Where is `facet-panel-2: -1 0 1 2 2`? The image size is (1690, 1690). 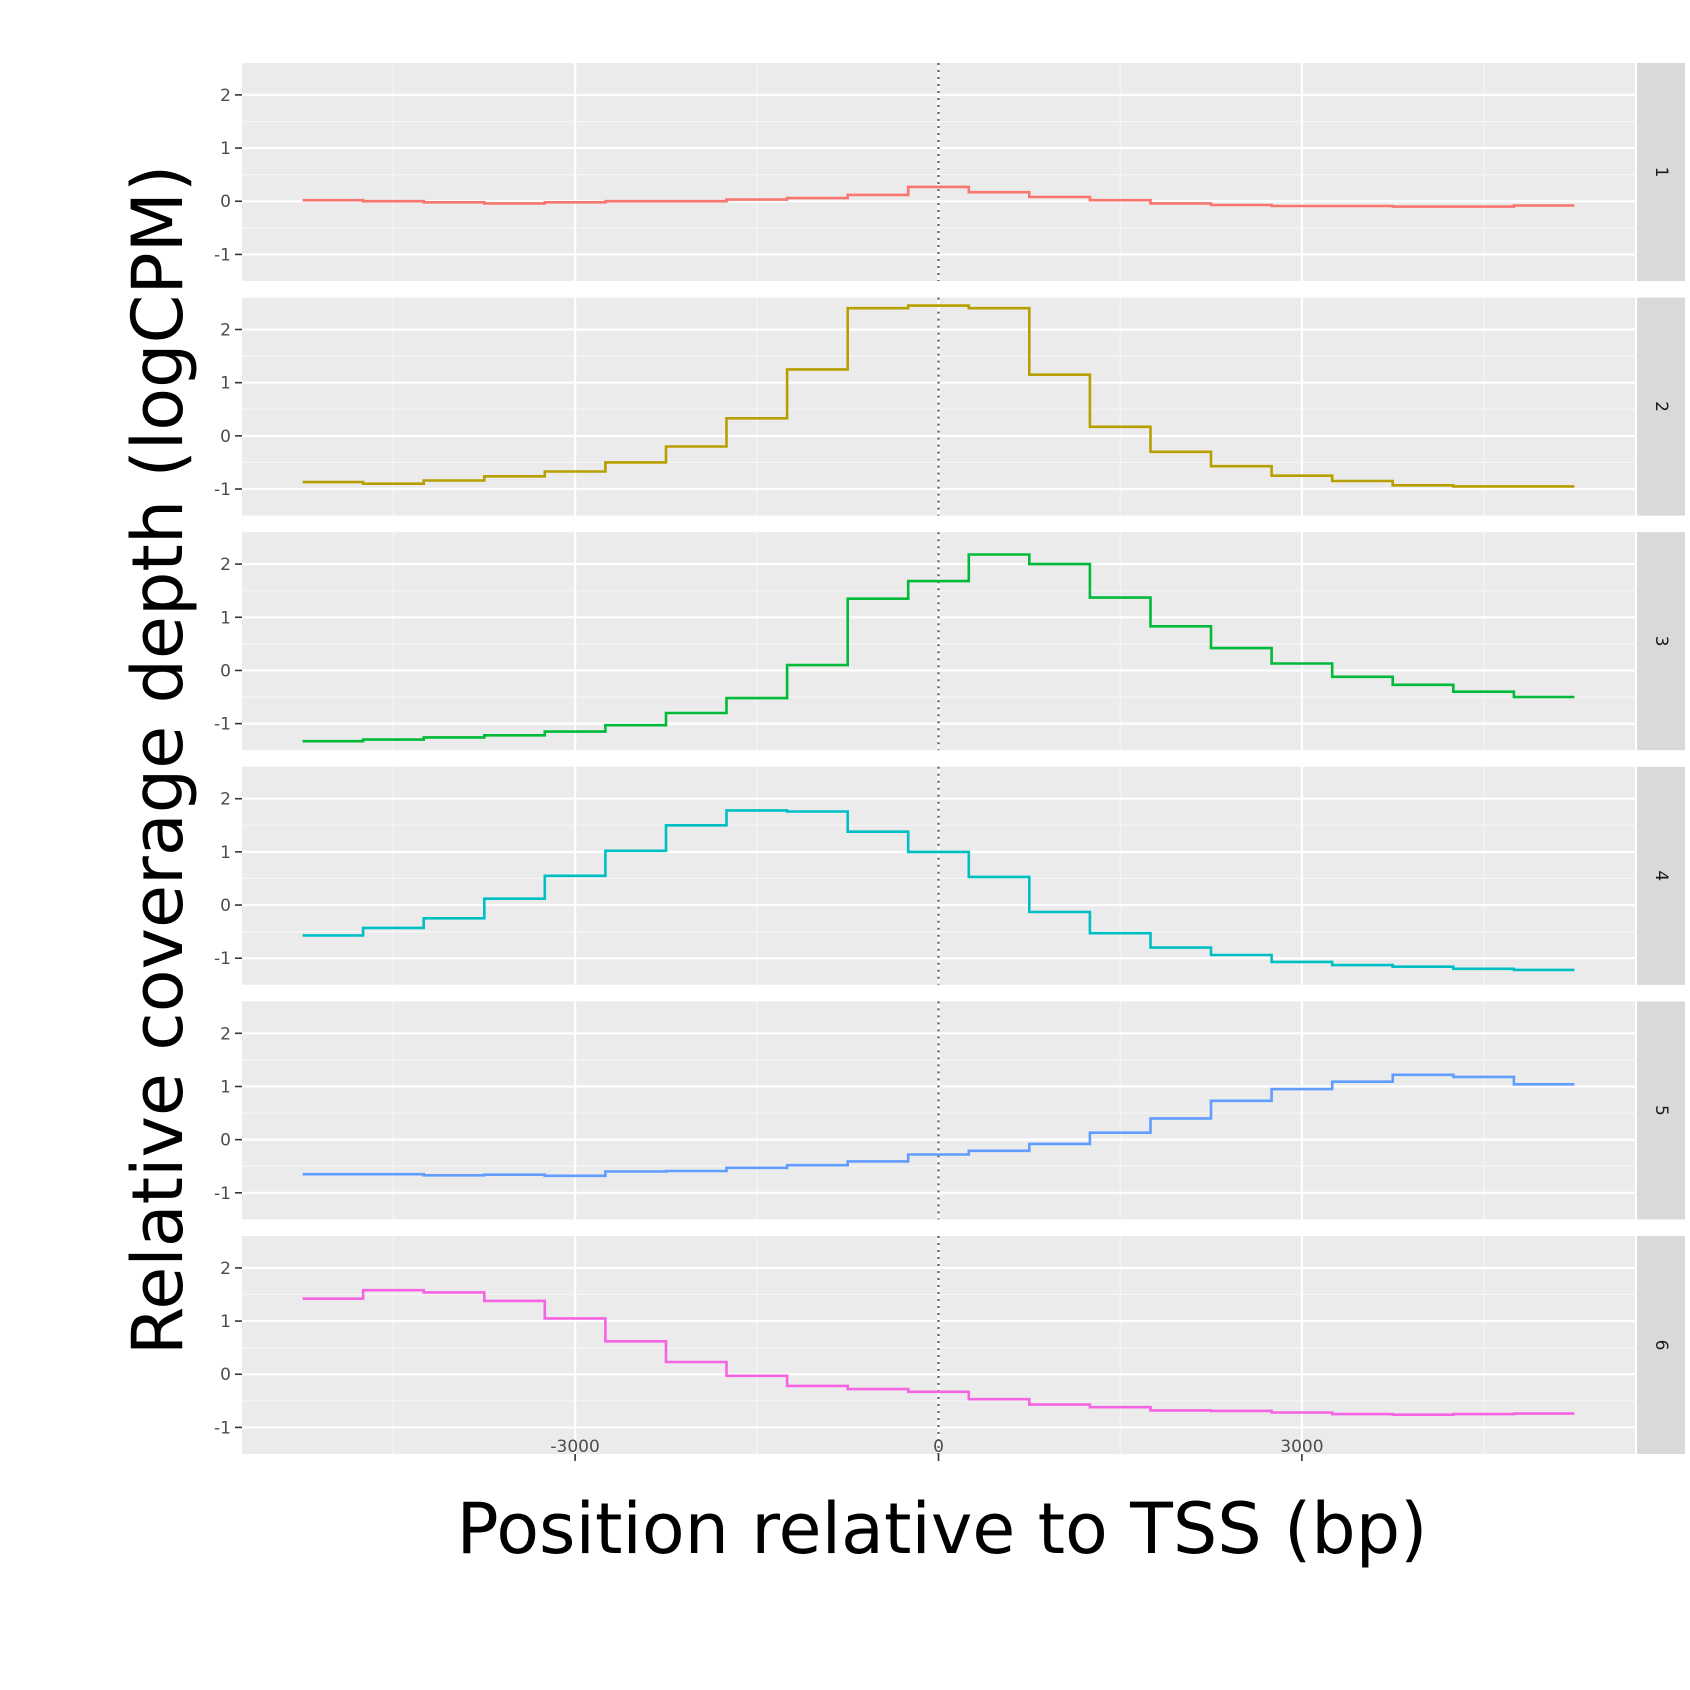 facet-panel-2: -1 0 1 2 2 is located at coordinates (949, 406).